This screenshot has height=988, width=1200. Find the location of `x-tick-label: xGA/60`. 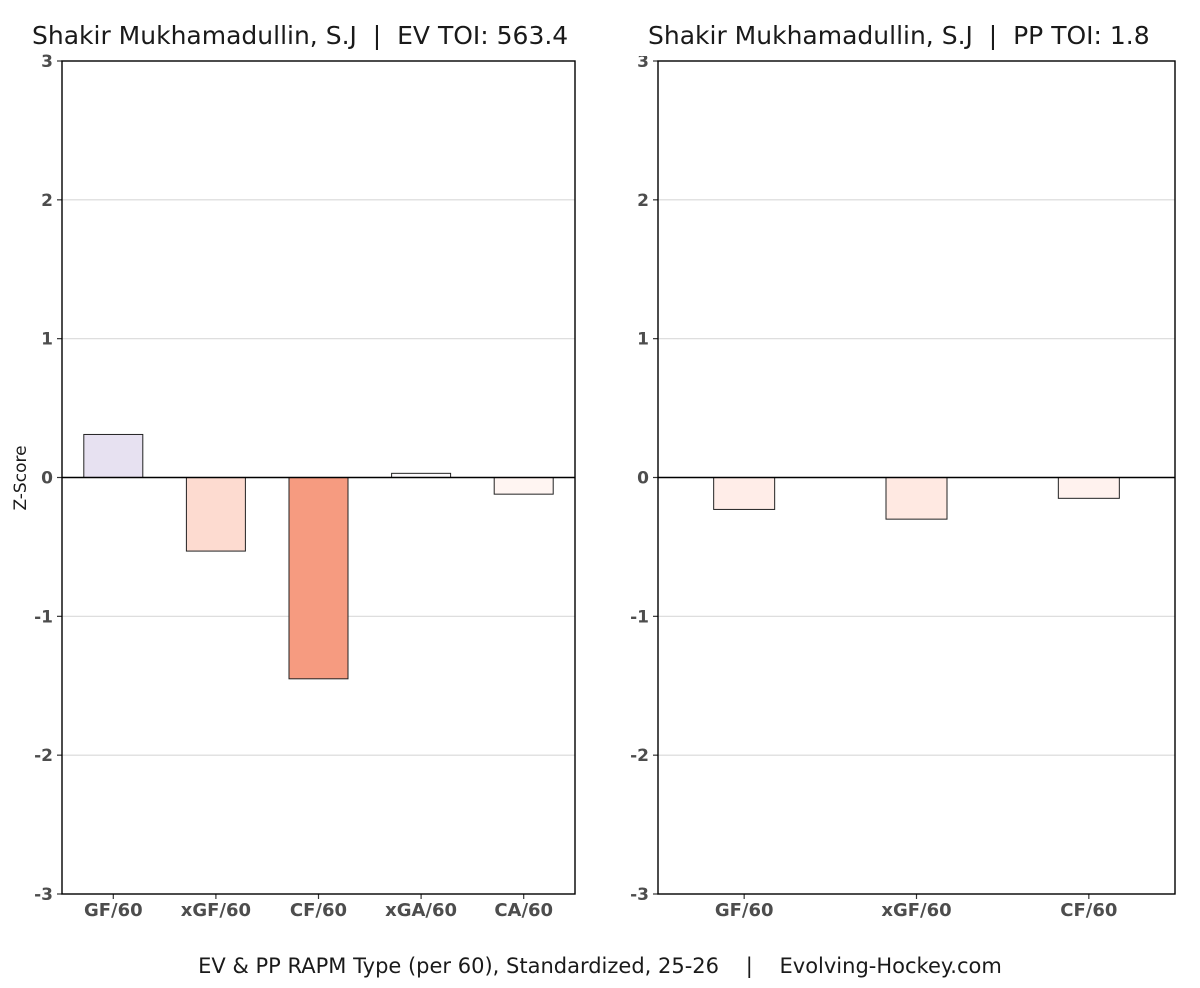

x-tick-label: xGA/60 is located at coordinates (421, 910).